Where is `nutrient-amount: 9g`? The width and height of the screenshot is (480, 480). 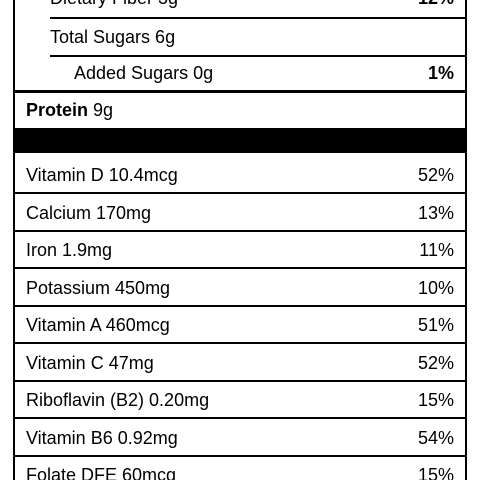
nutrient-amount: 9g is located at coordinates (103, 110).